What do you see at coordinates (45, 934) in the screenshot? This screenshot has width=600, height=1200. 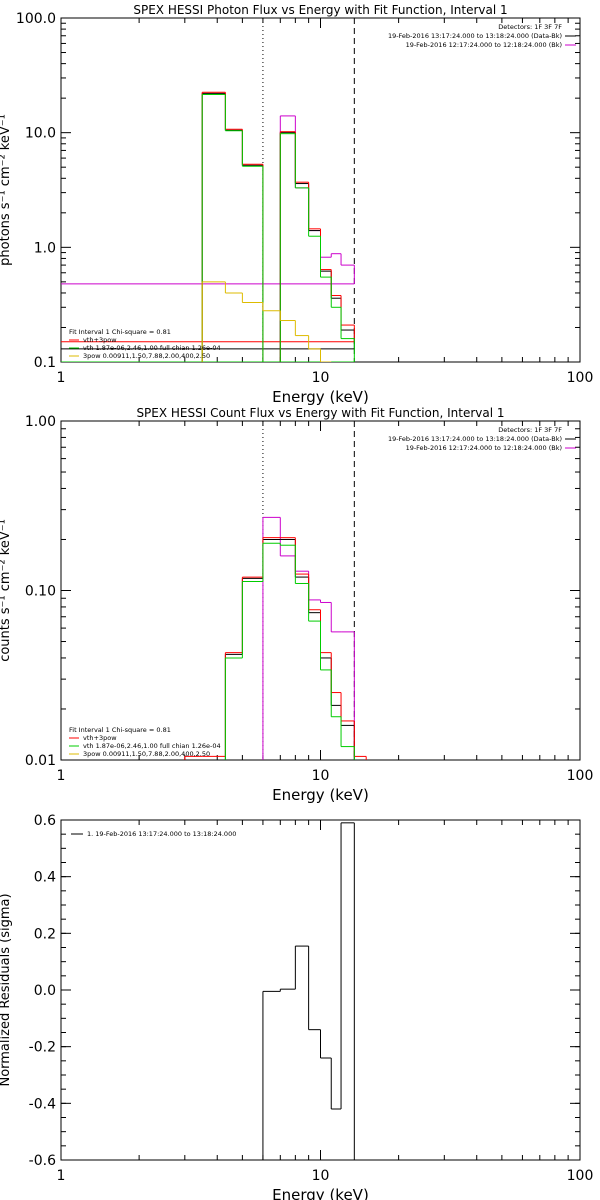 I see `y-tick-label: 0.2` at bounding box center [45, 934].